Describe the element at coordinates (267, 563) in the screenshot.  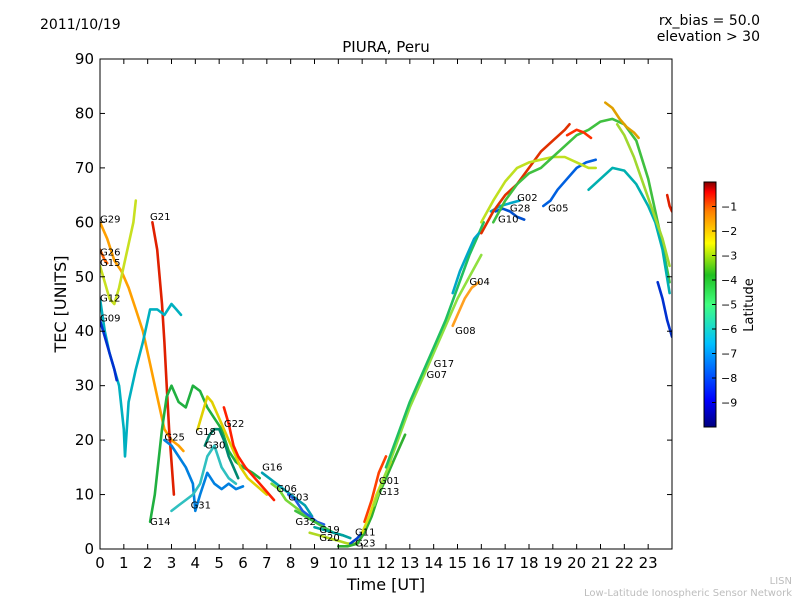
I see `x-tick-label: 7` at that location.